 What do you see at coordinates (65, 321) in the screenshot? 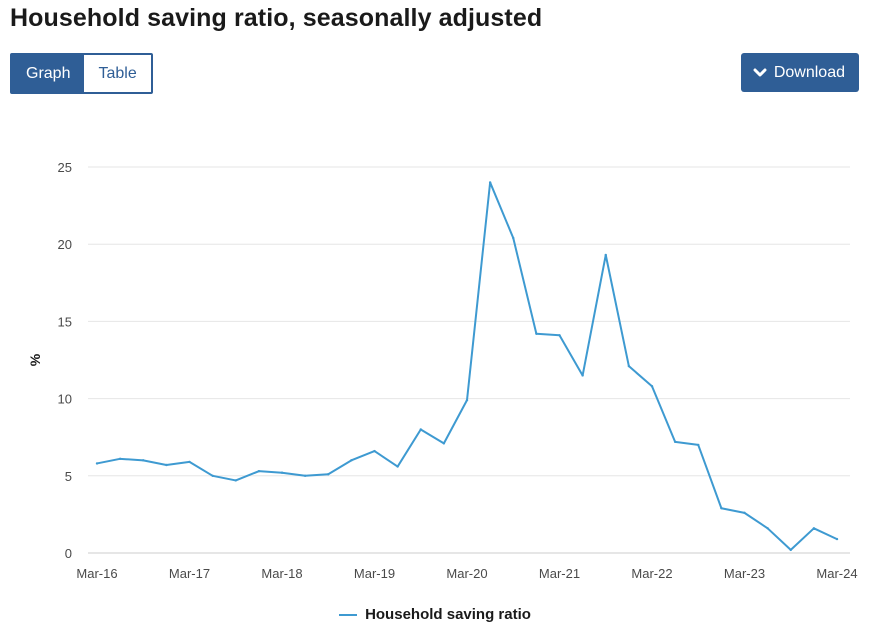
I see `y-tick-label: 15` at bounding box center [65, 321].